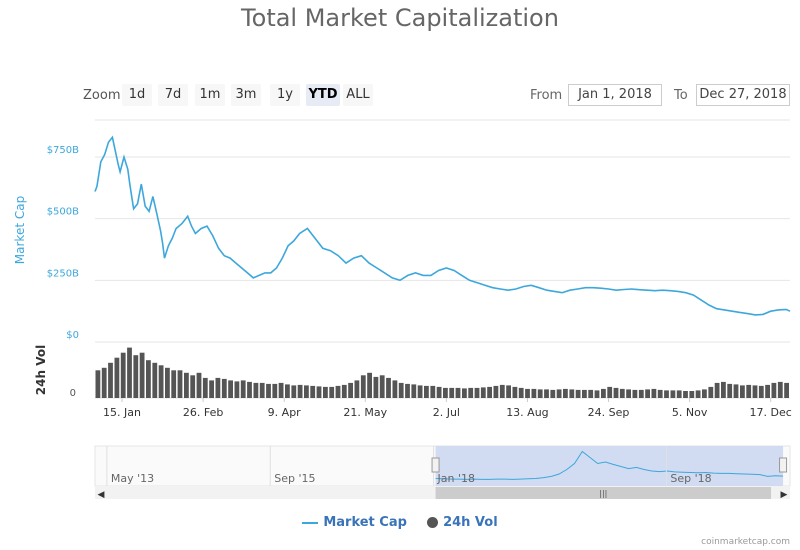 Image resolution: width=800 pixels, height=550 pixels. I want to click on x-tick-label: 2. Jul, so click(446, 412).